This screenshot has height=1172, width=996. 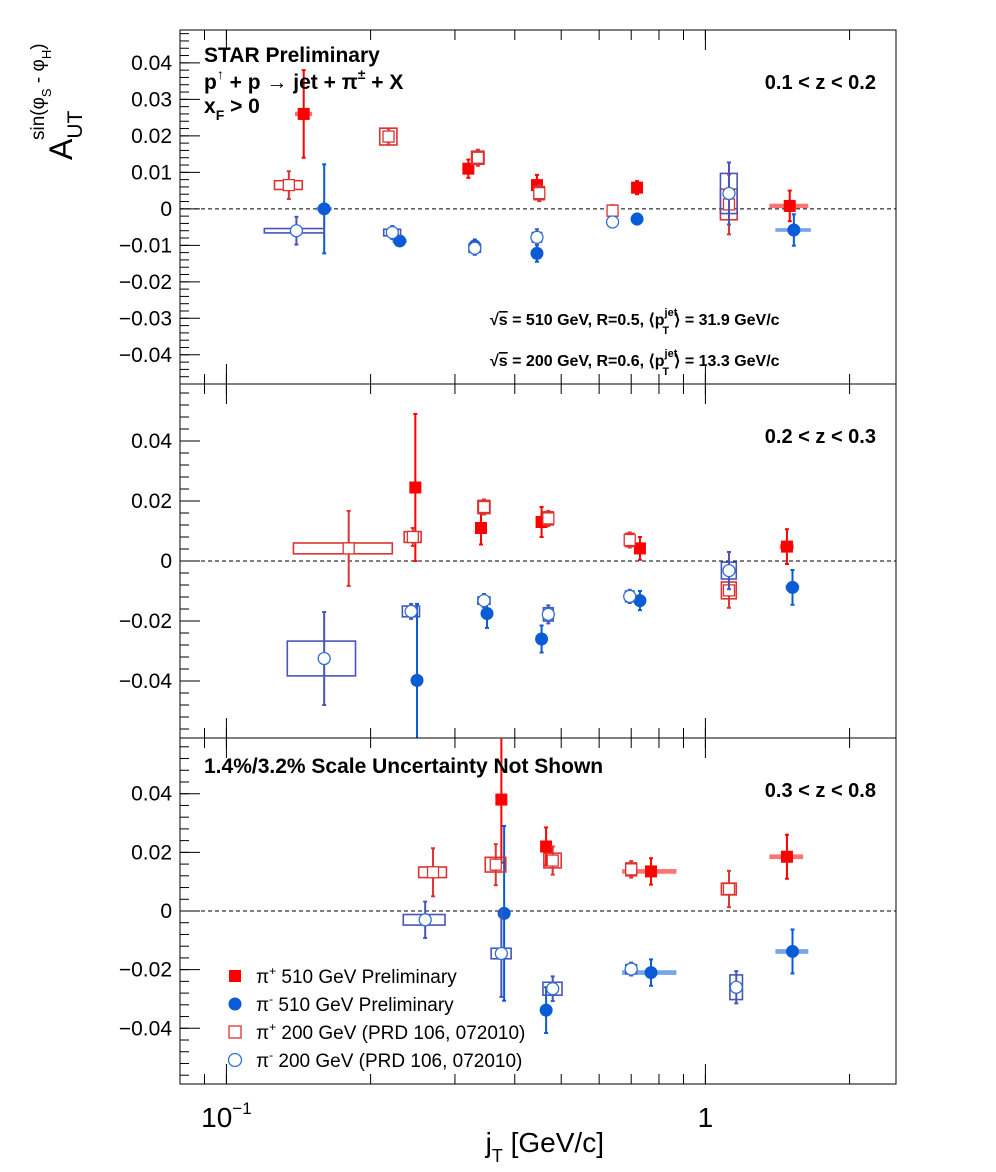 I want to click on y-axis-label: AUT, so click(x=65, y=135).